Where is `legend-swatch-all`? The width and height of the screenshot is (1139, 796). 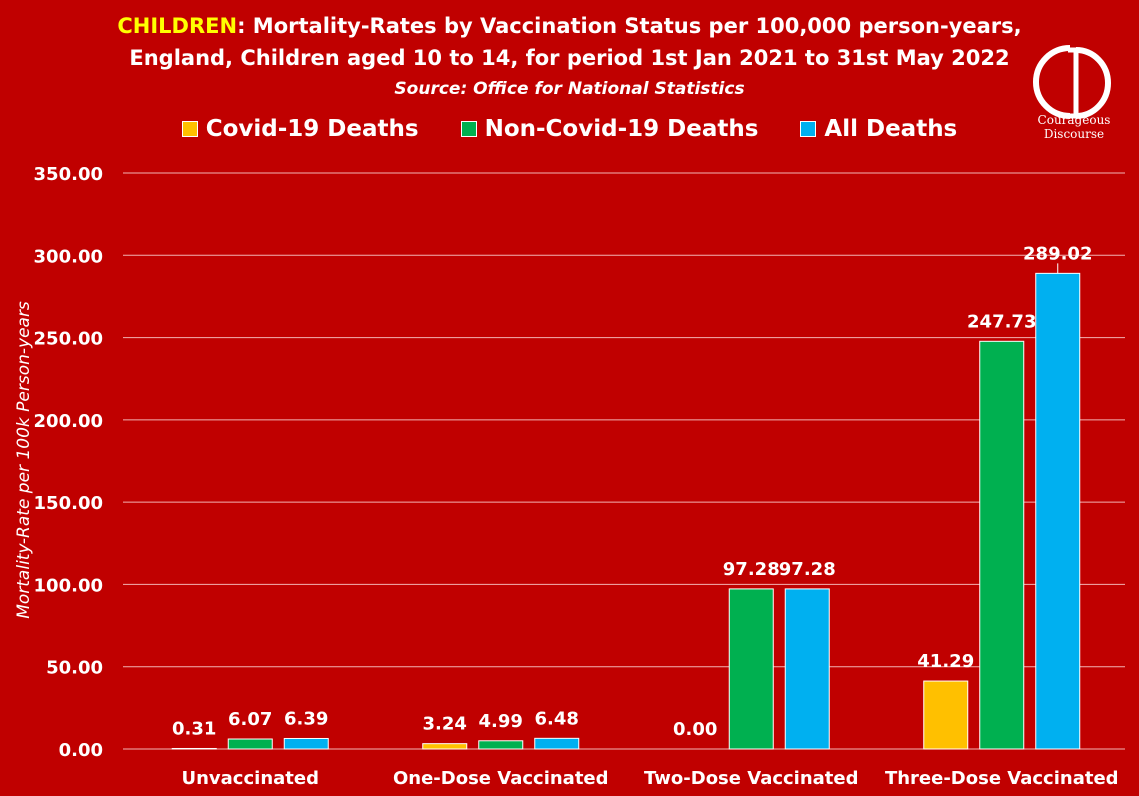
legend-swatch-all is located at coordinates (808, 129).